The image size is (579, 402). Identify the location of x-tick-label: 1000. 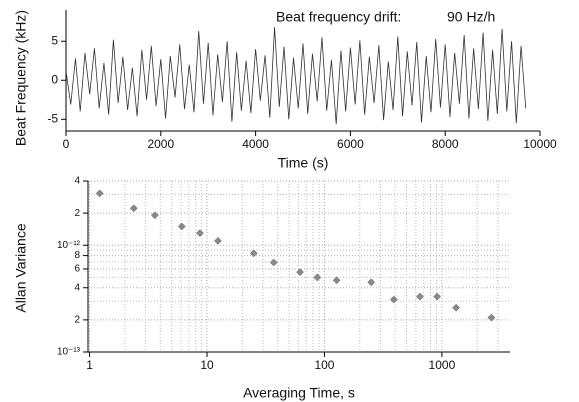
(442, 365).